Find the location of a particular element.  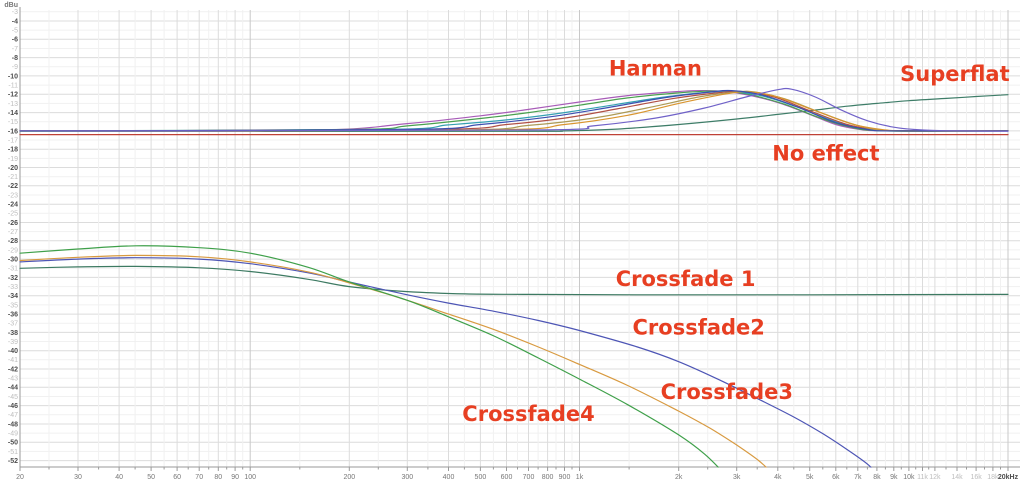

x-tick-label: 60 is located at coordinates (177, 477).